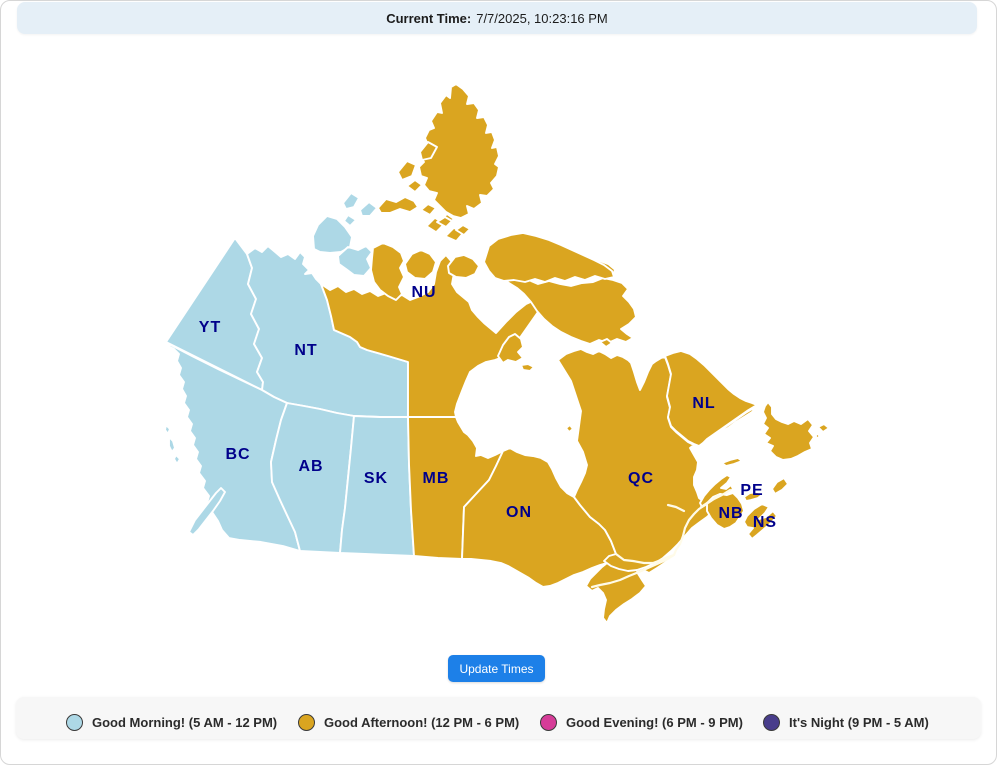 The width and height of the screenshot is (997, 765). What do you see at coordinates (210, 327) in the screenshot?
I see `svg-text: YT` at bounding box center [210, 327].